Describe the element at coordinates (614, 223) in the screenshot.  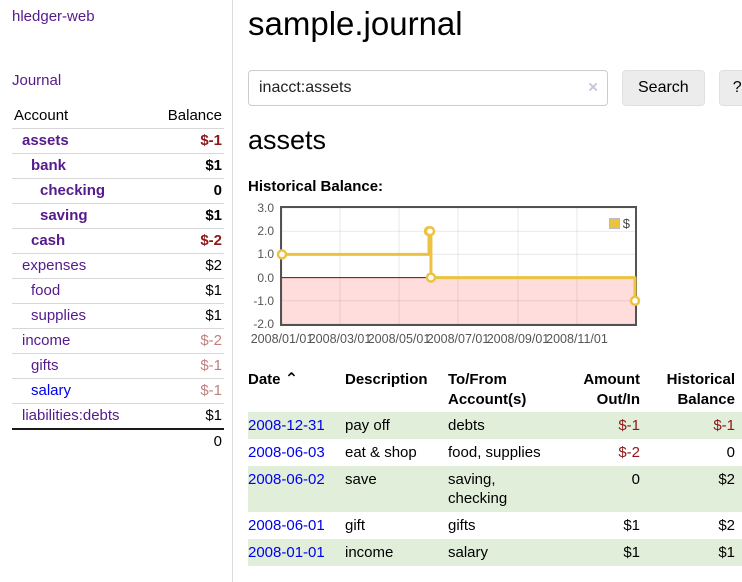
I see `legend-swatch-icon` at that location.